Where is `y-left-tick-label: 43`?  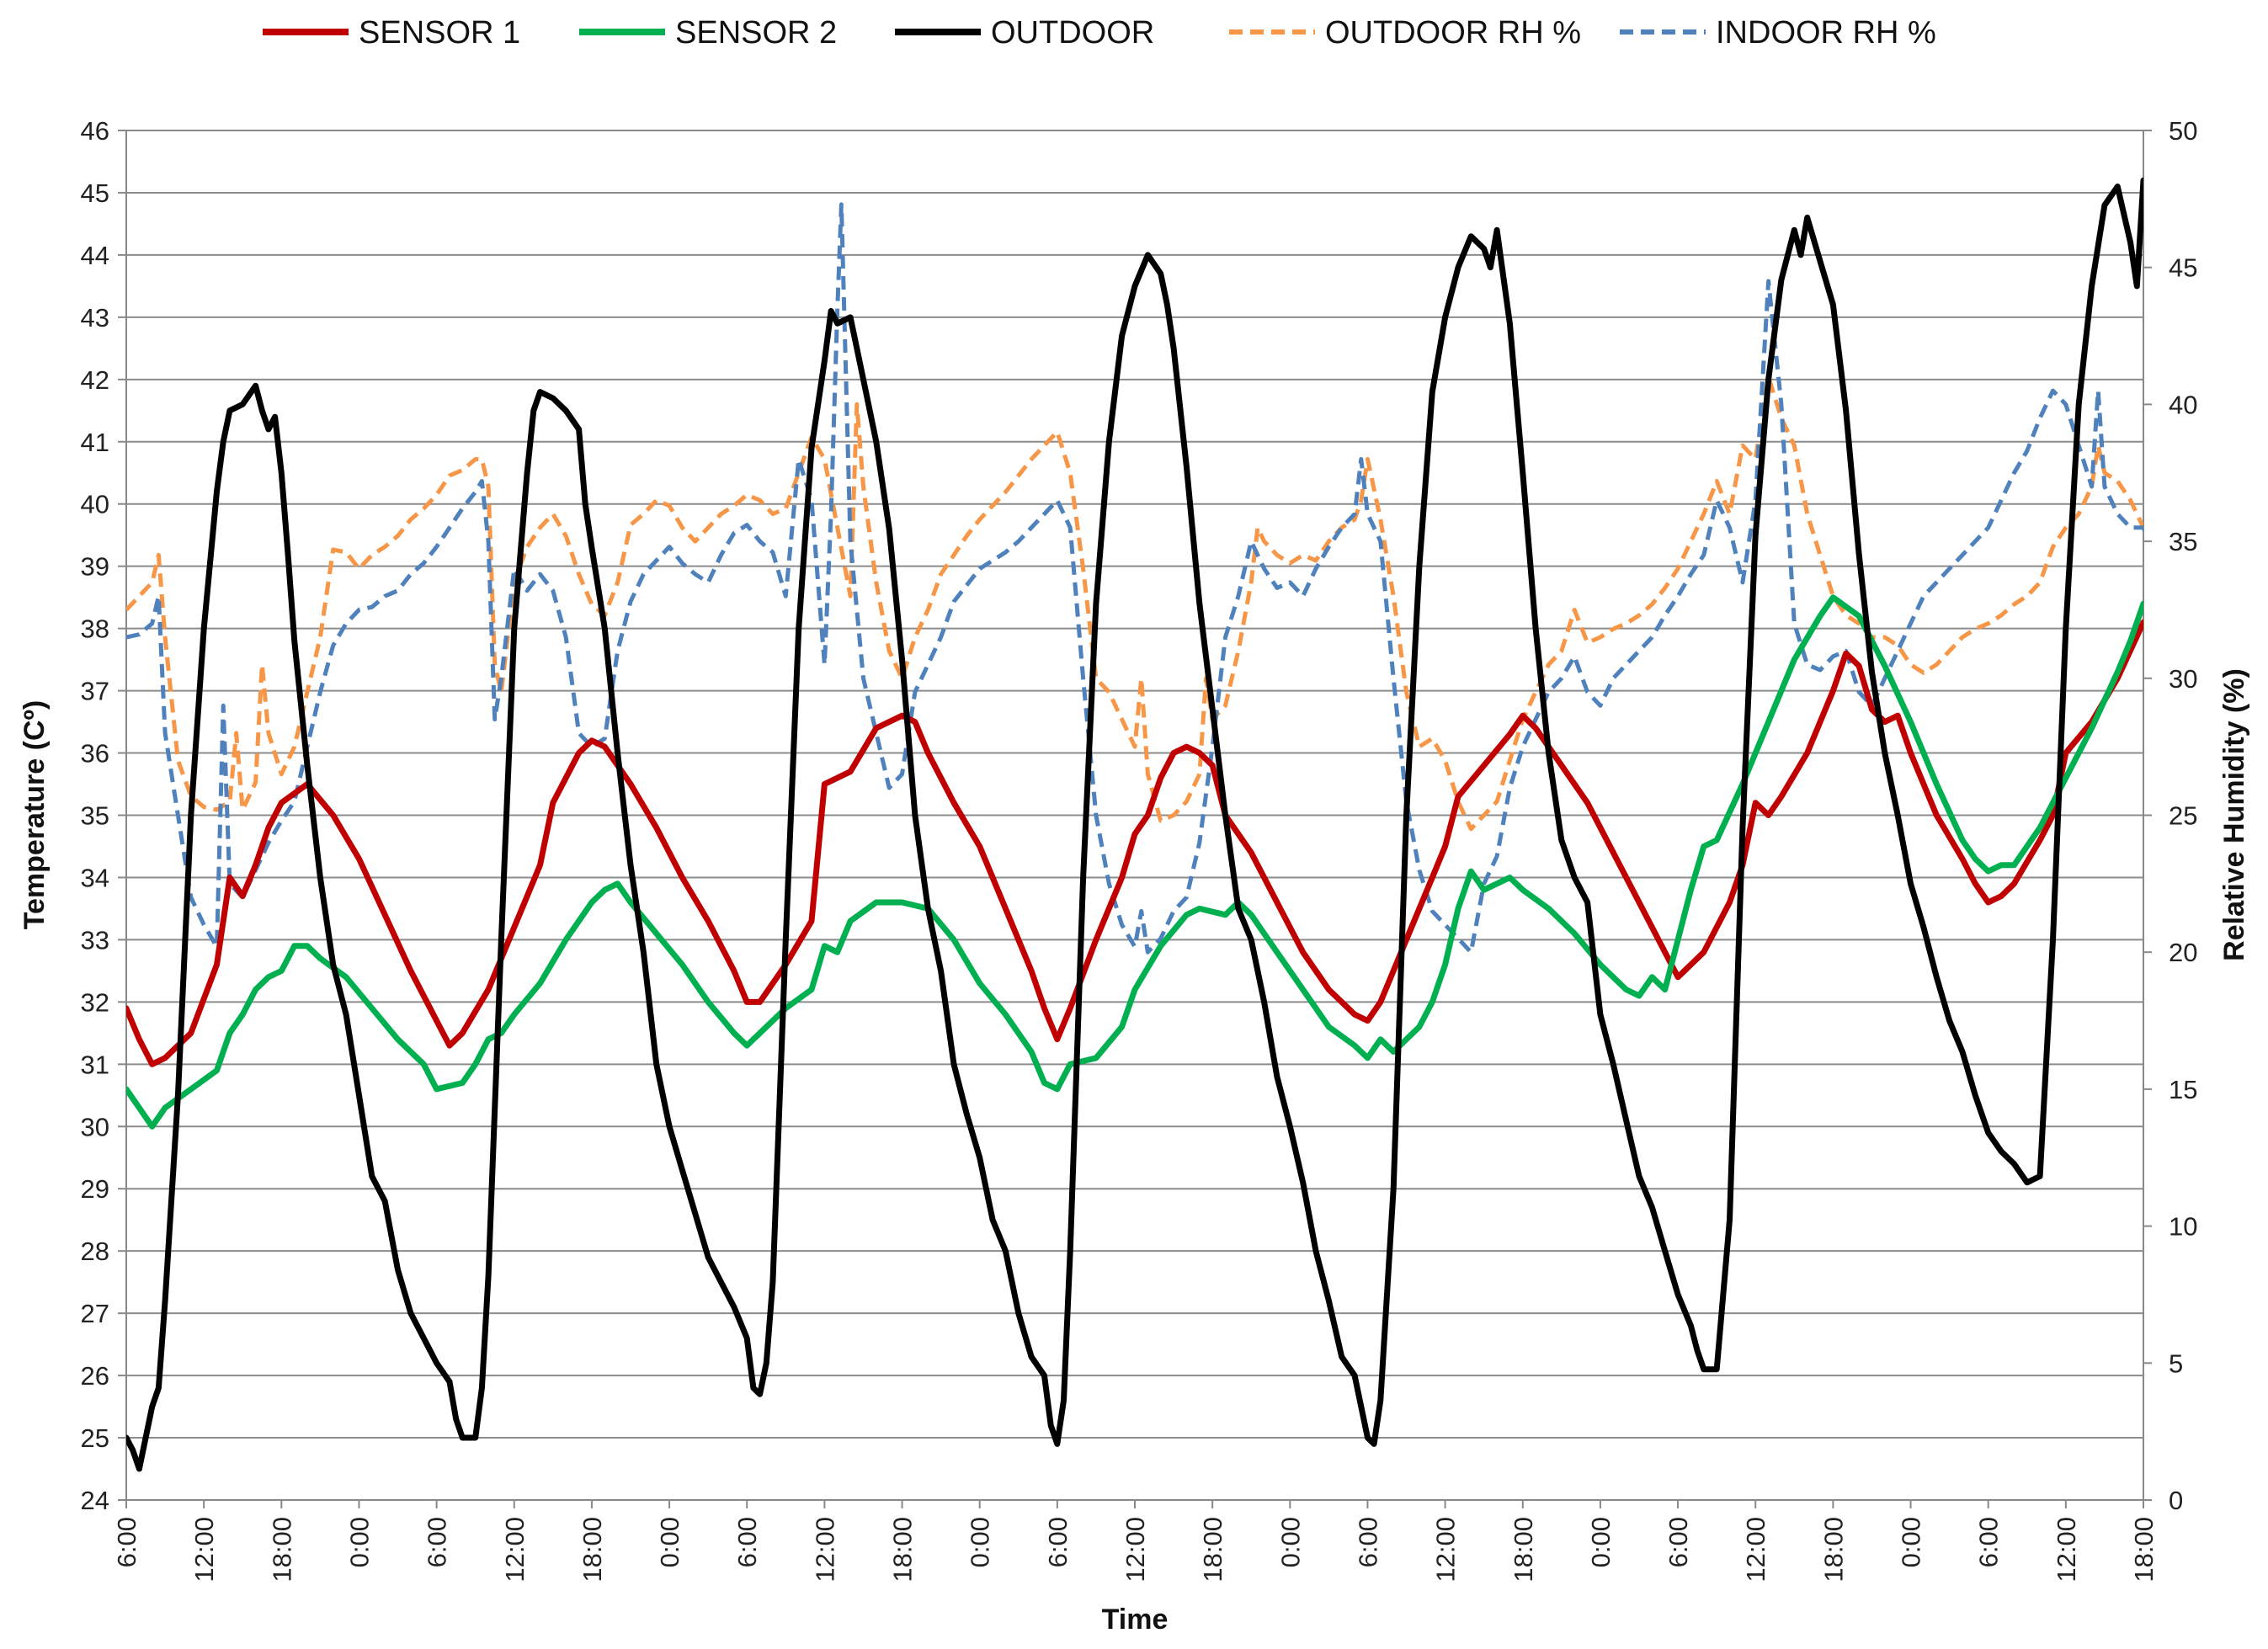
y-left-tick-label: 43 is located at coordinates (95, 317).